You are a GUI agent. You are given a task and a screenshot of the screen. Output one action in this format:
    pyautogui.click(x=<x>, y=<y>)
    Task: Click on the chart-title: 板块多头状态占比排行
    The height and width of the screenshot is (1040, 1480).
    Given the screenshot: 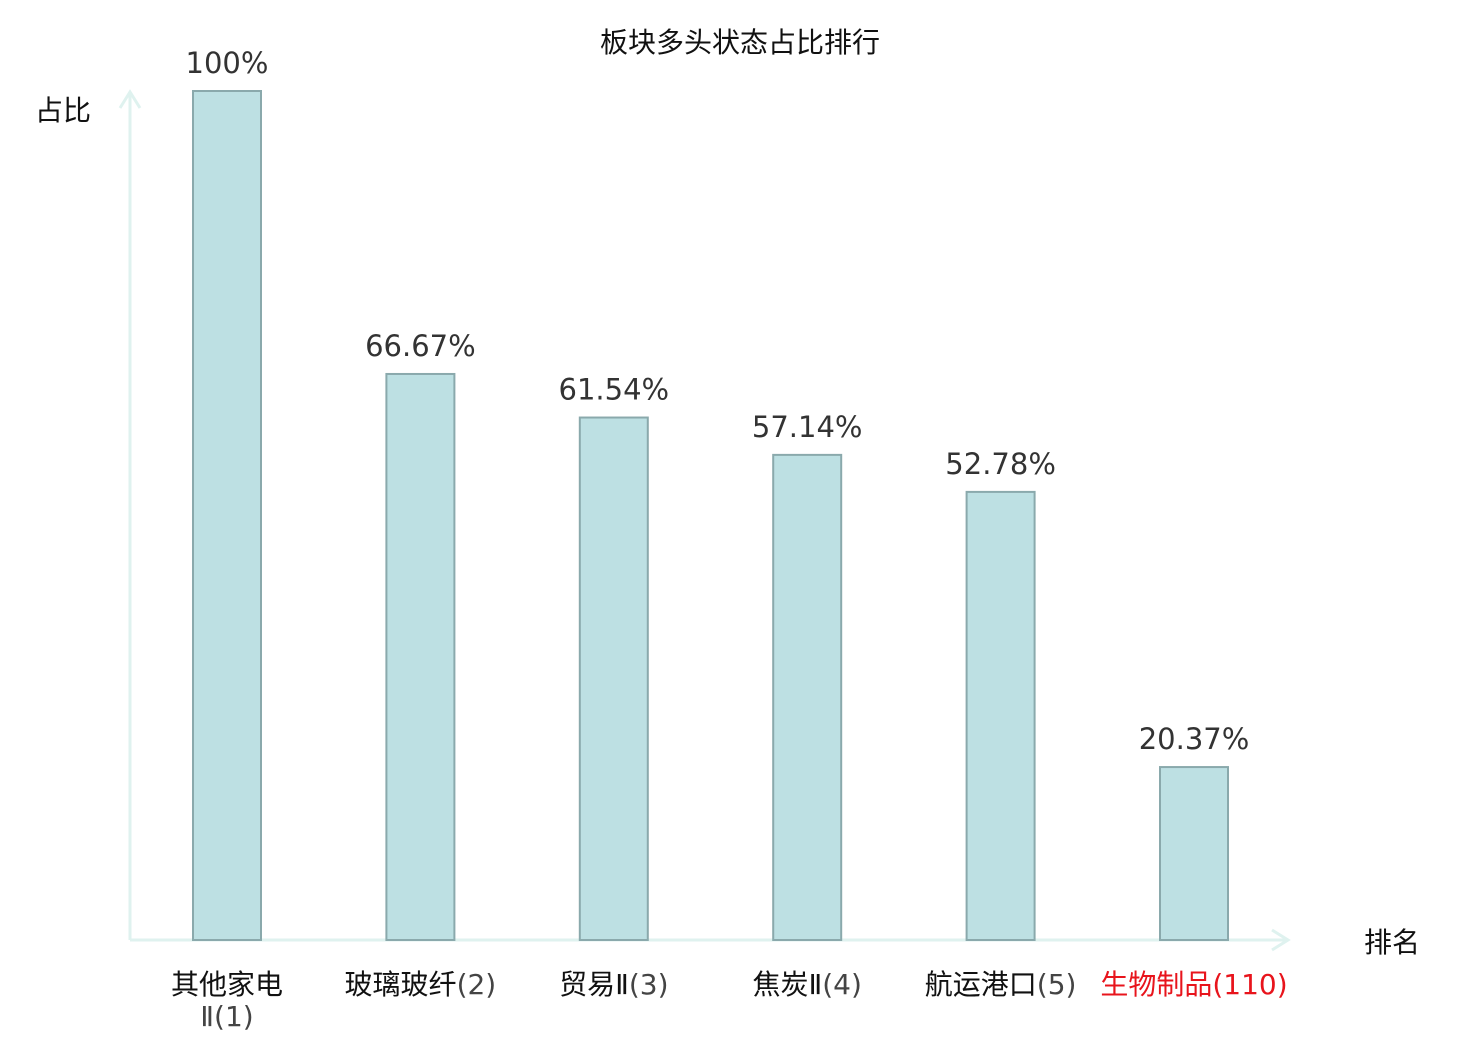 What is the action you would take?
    pyautogui.click(x=740, y=42)
    